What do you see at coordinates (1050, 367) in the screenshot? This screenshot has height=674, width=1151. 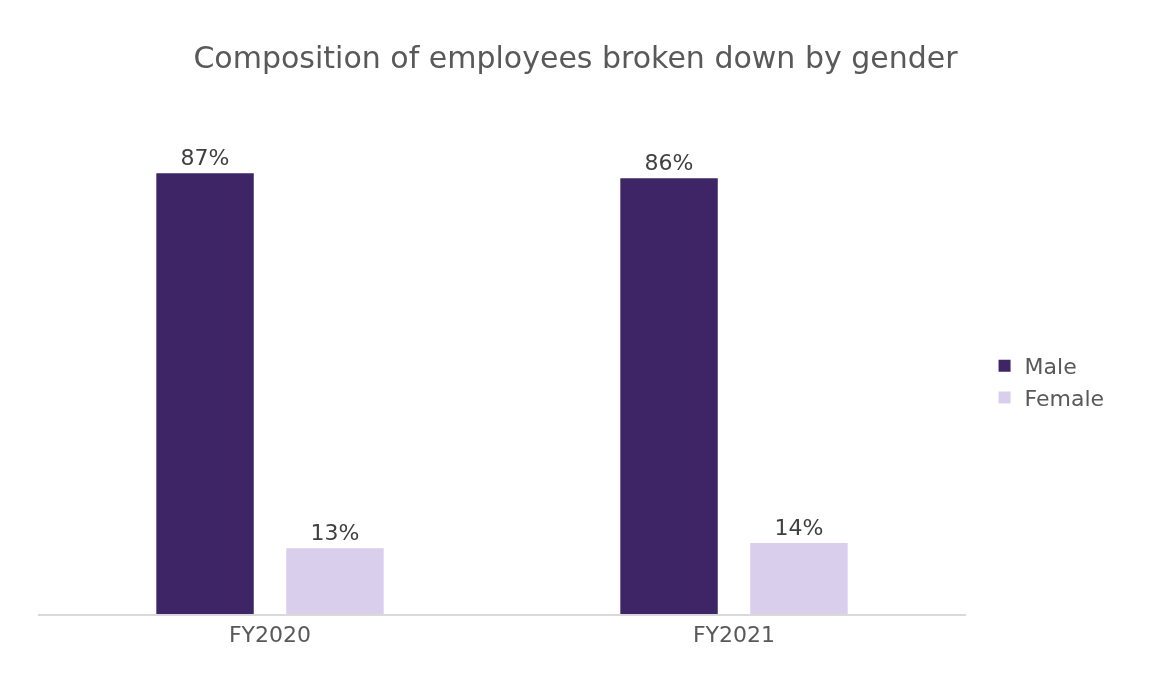 I see `legend-label: Male` at bounding box center [1050, 367].